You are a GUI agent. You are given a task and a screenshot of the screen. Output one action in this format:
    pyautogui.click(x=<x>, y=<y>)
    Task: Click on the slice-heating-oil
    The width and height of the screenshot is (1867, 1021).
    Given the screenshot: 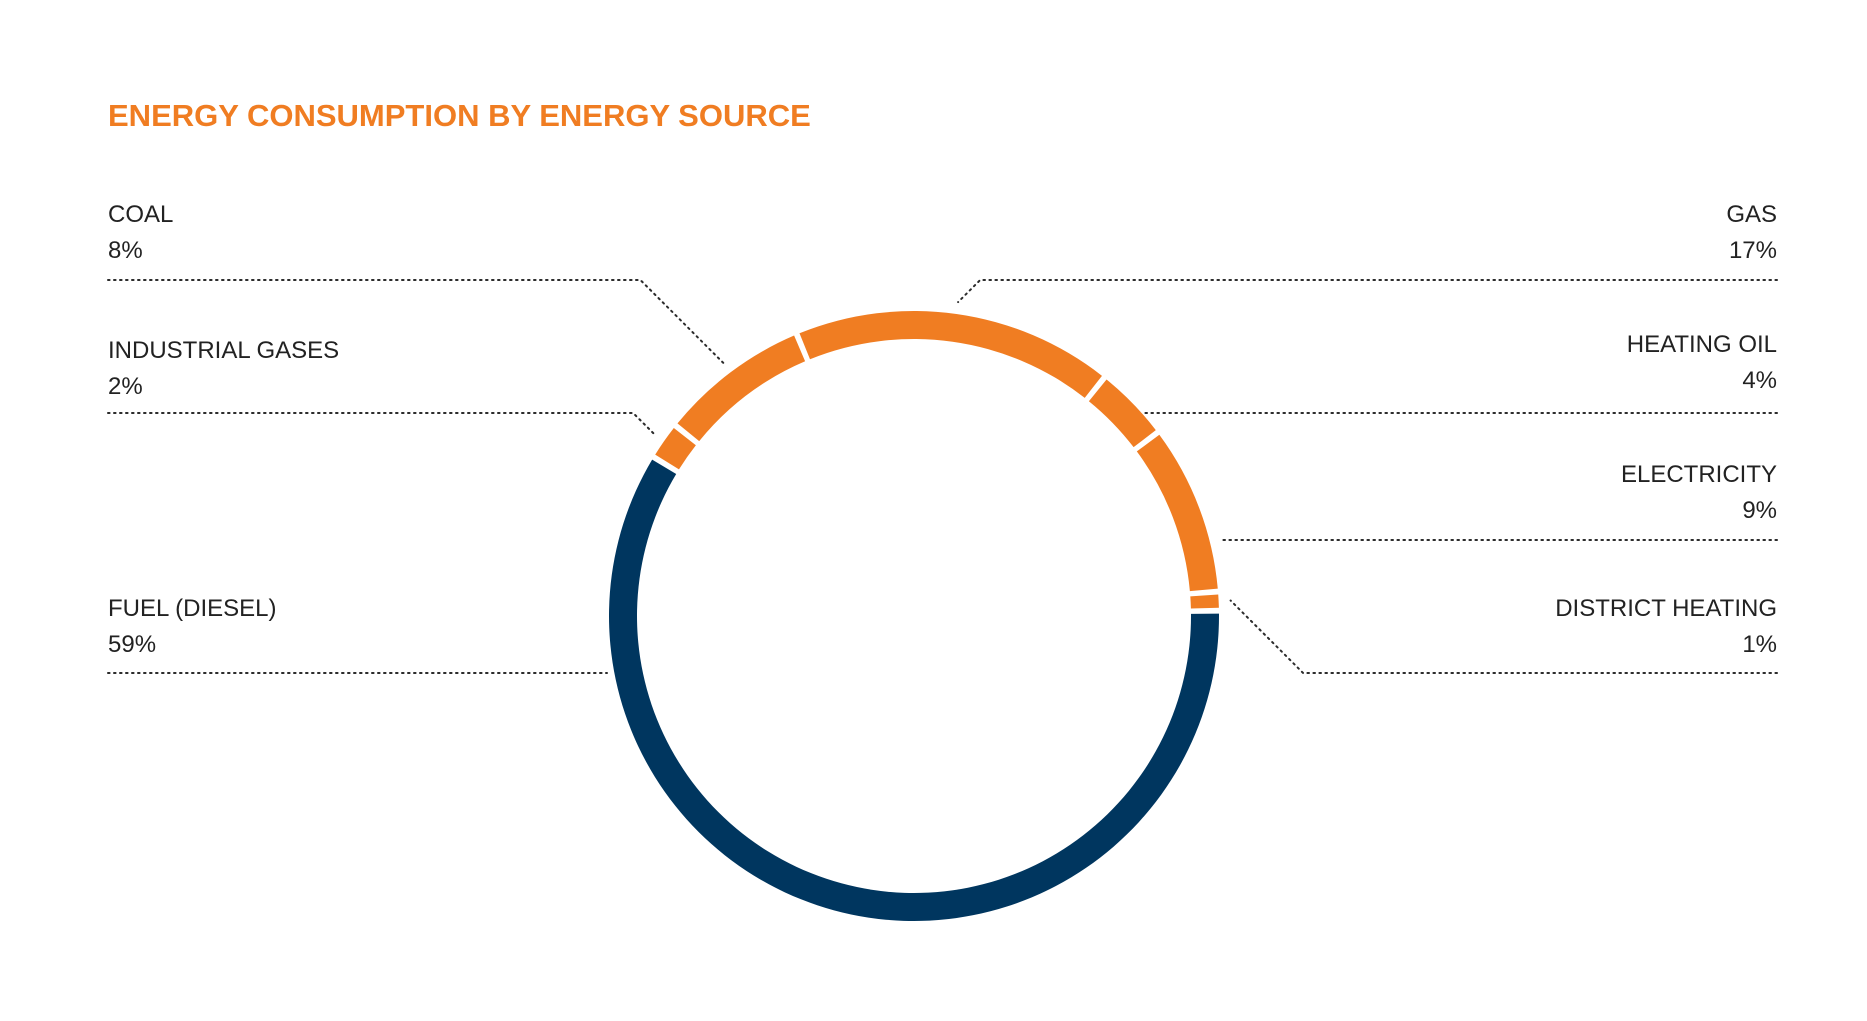 What is the action you would take?
    pyautogui.click(x=1122, y=413)
    